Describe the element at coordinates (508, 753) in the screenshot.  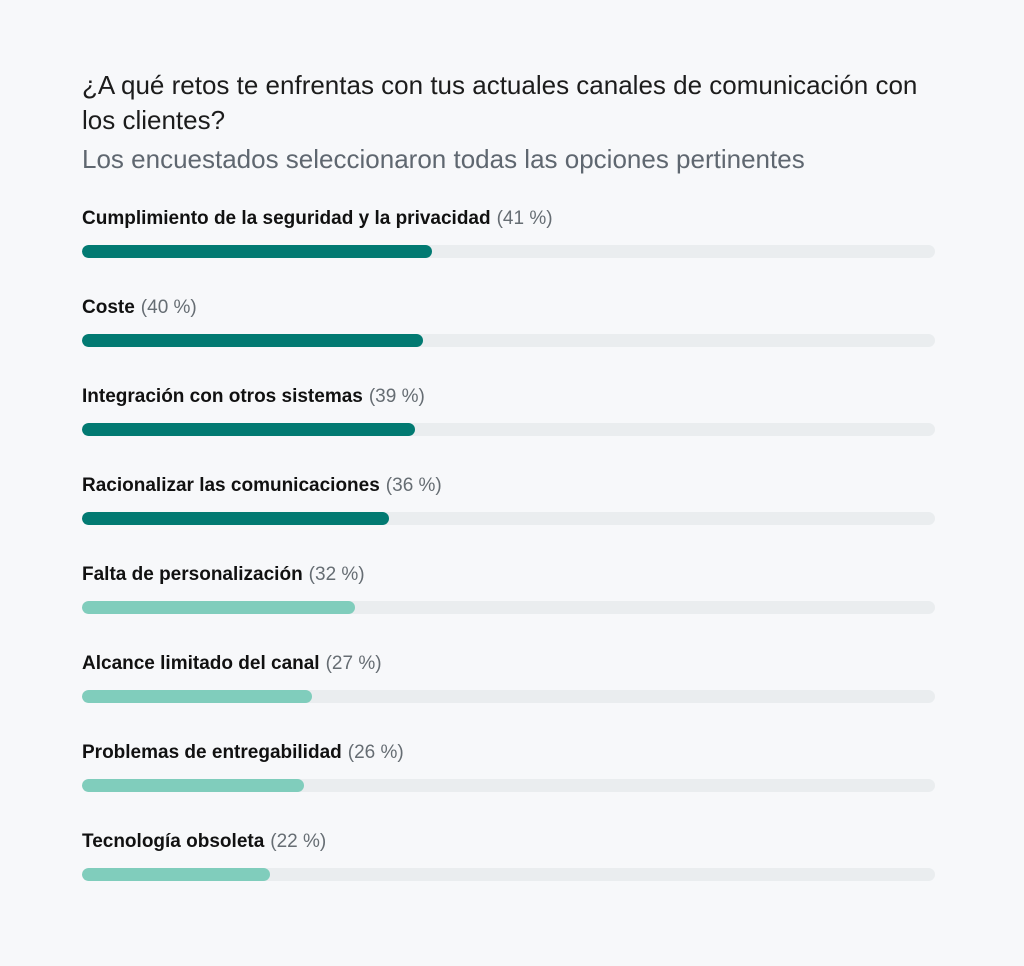
I see `bar-label-line: Problemas de entregabilidad (26 %)` at that location.